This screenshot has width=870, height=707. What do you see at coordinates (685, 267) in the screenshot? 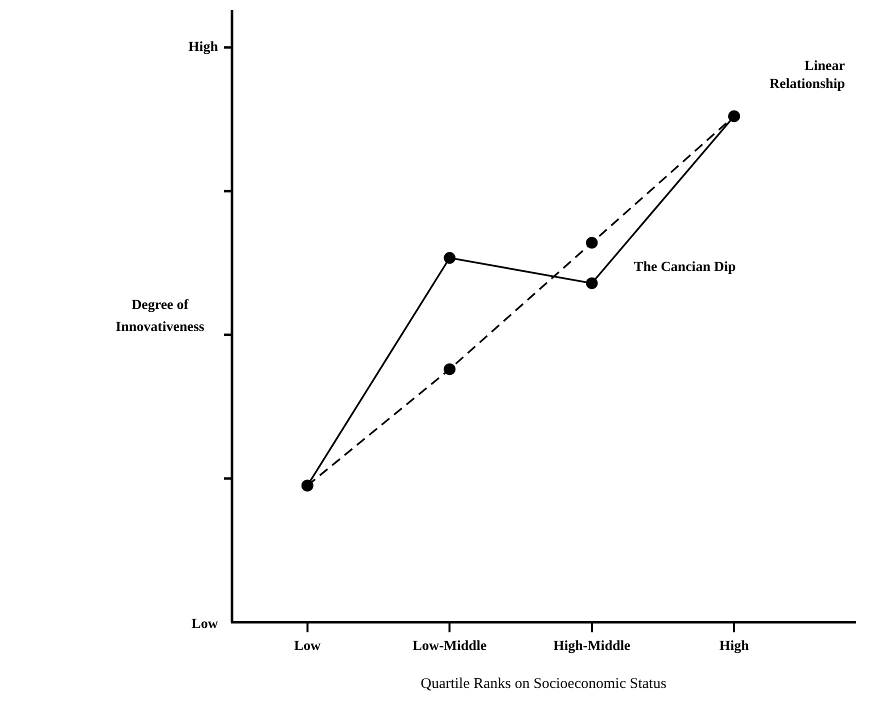
I see `series-label: The Cancian Dip` at bounding box center [685, 267].